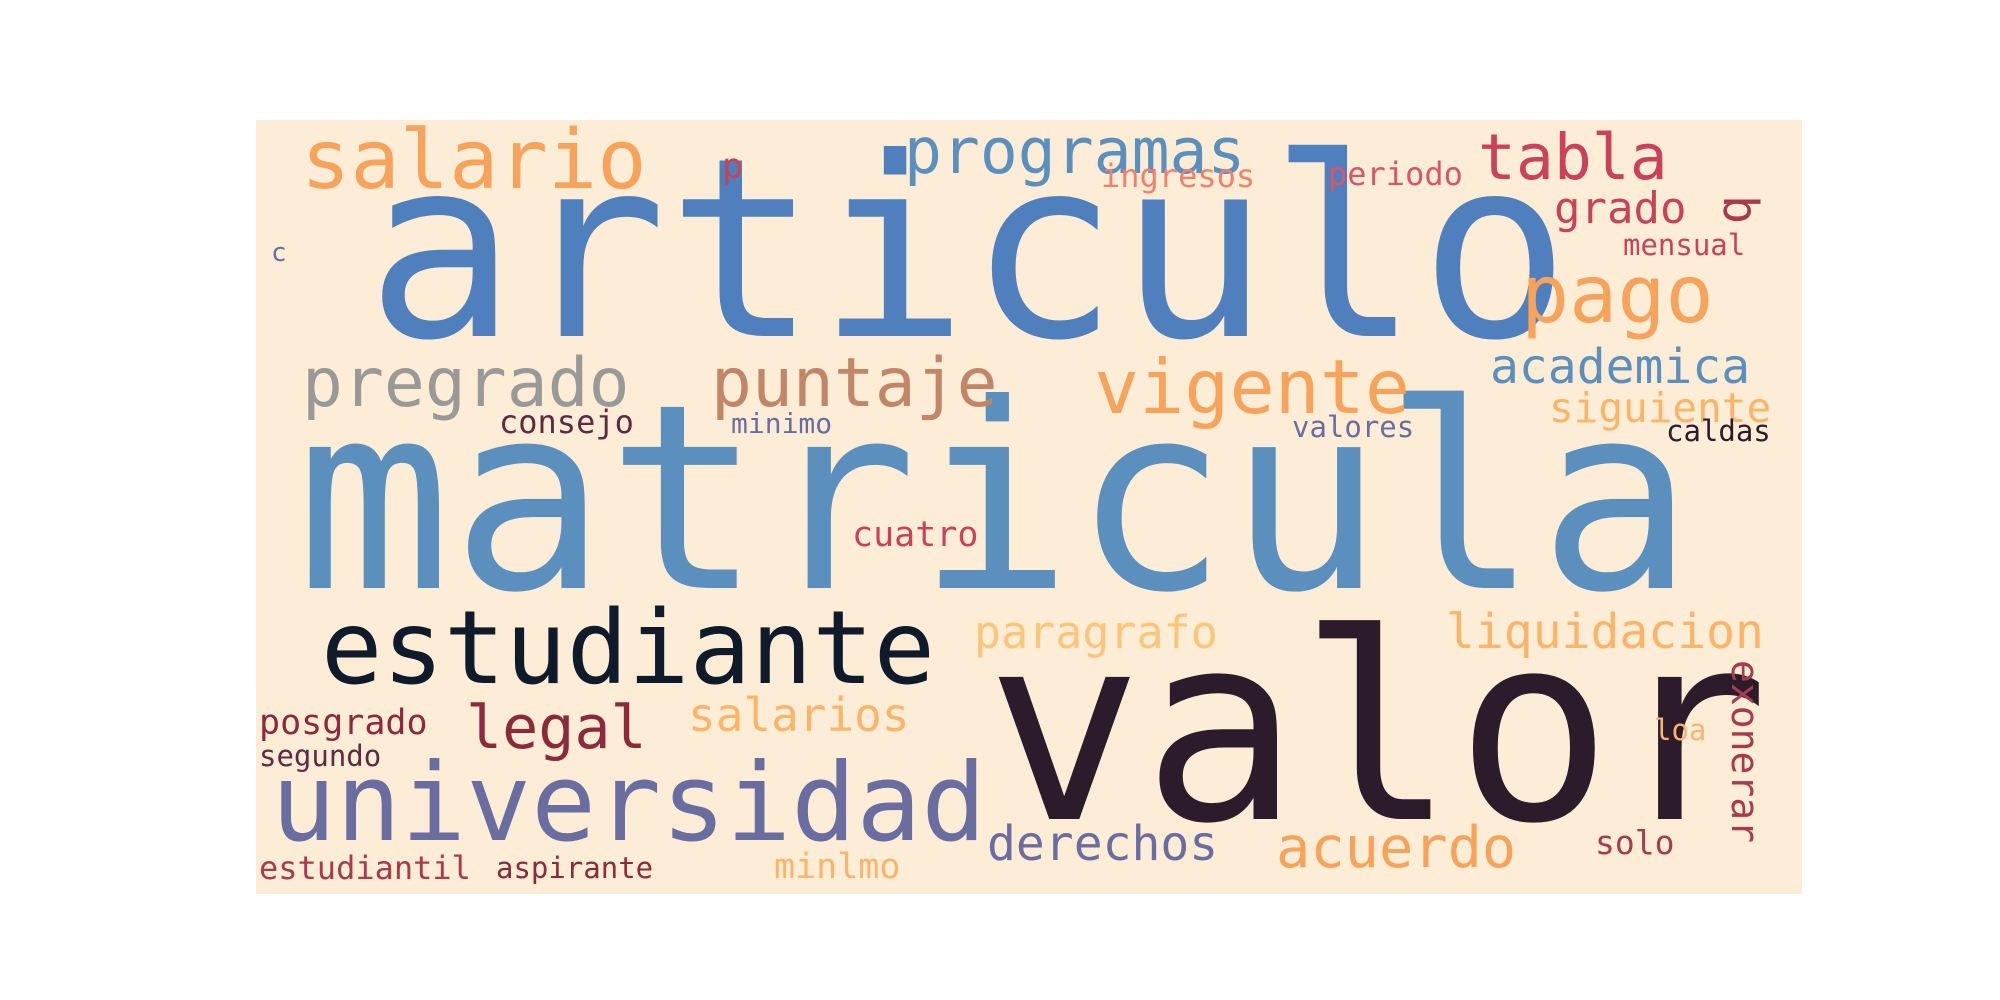  What do you see at coordinates (1660, 408) in the screenshot?
I see `word-siguiente: siguiente` at bounding box center [1660, 408].